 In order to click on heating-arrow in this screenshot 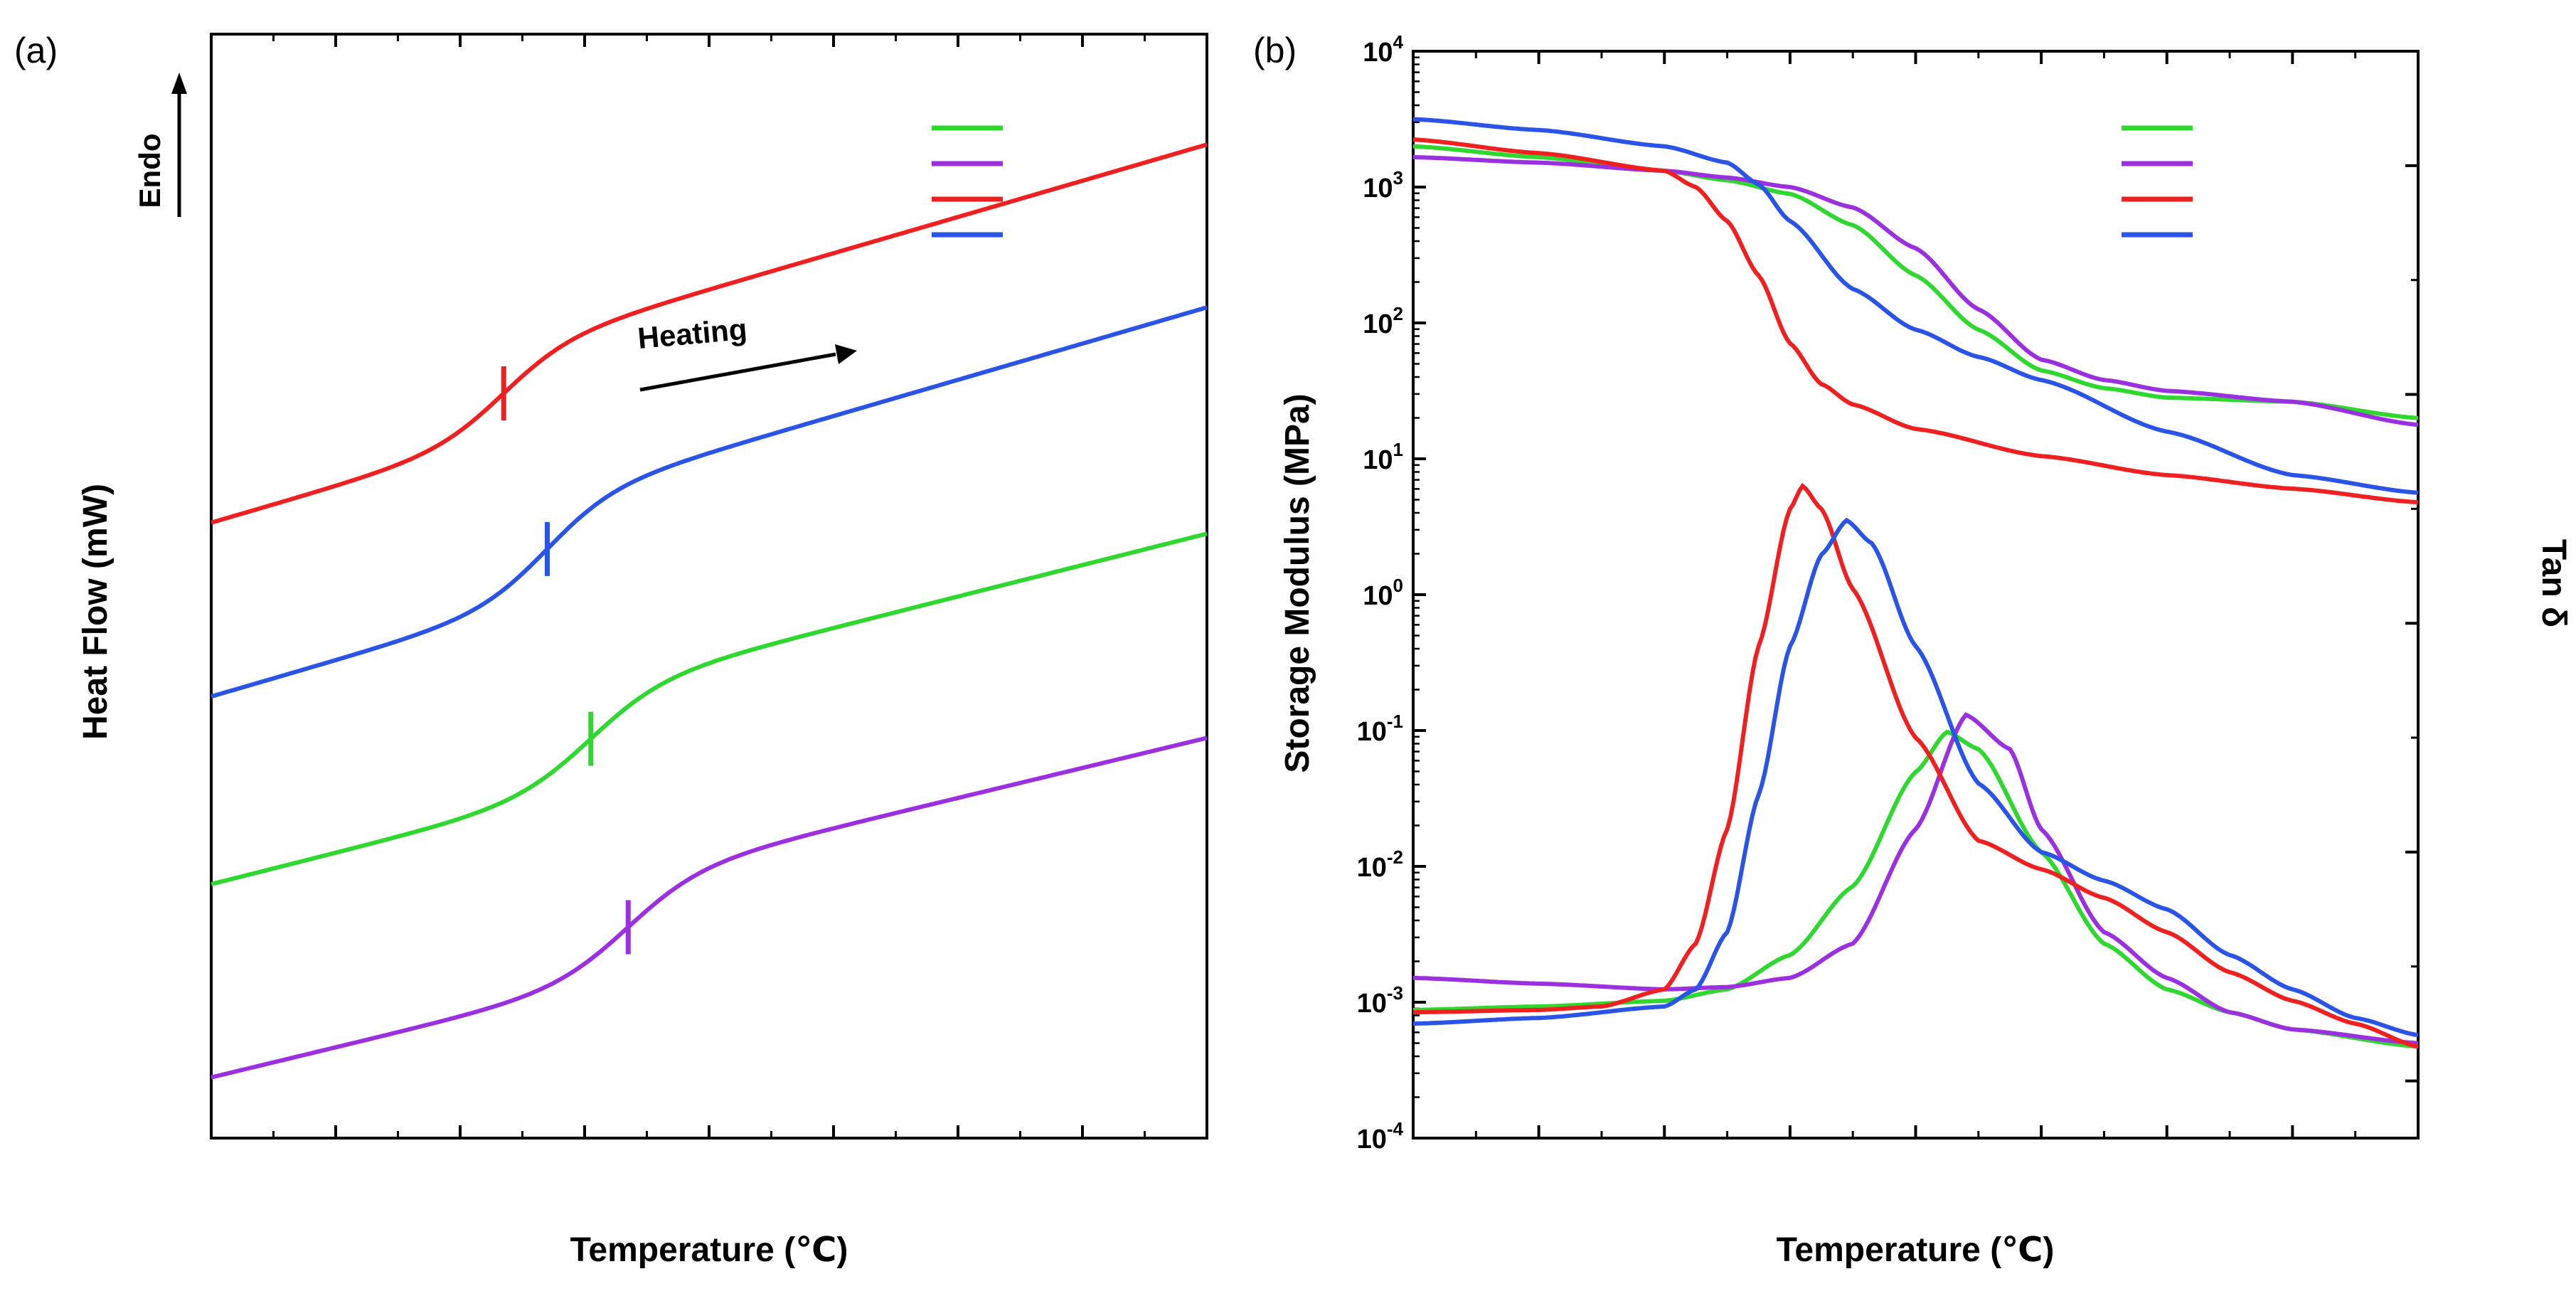, I will do `click(737, 372)`.